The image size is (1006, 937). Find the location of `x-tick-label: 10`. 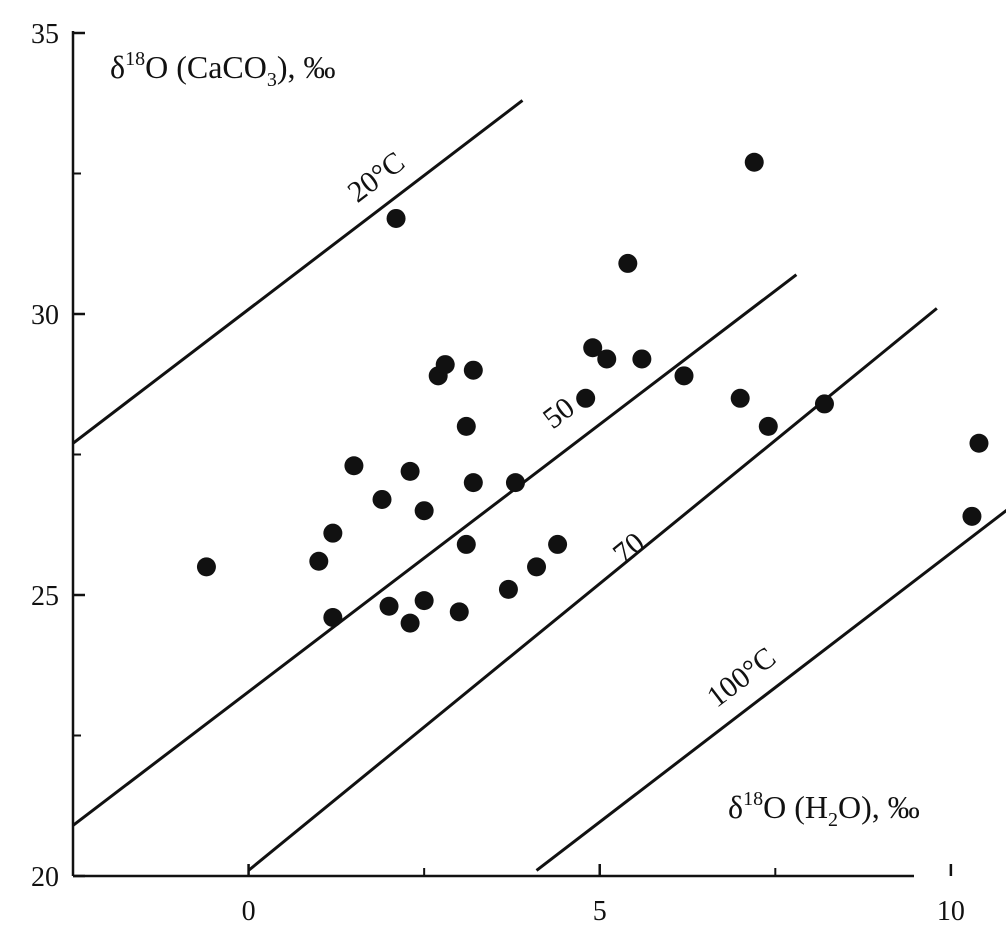

x-tick-label: 10 is located at coordinates (951, 911).